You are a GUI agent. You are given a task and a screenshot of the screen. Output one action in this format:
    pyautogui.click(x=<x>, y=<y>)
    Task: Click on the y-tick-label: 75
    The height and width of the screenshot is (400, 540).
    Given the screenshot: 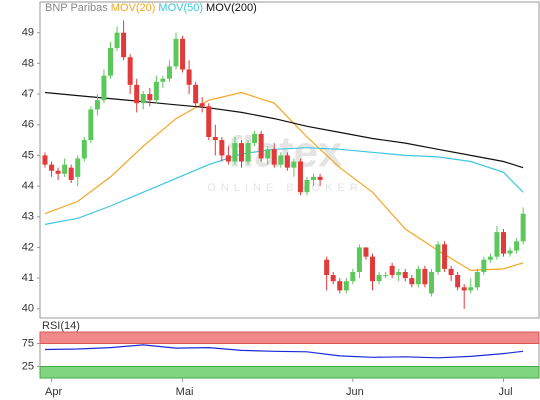 What is the action you would take?
    pyautogui.click(x=28, y=343)
    